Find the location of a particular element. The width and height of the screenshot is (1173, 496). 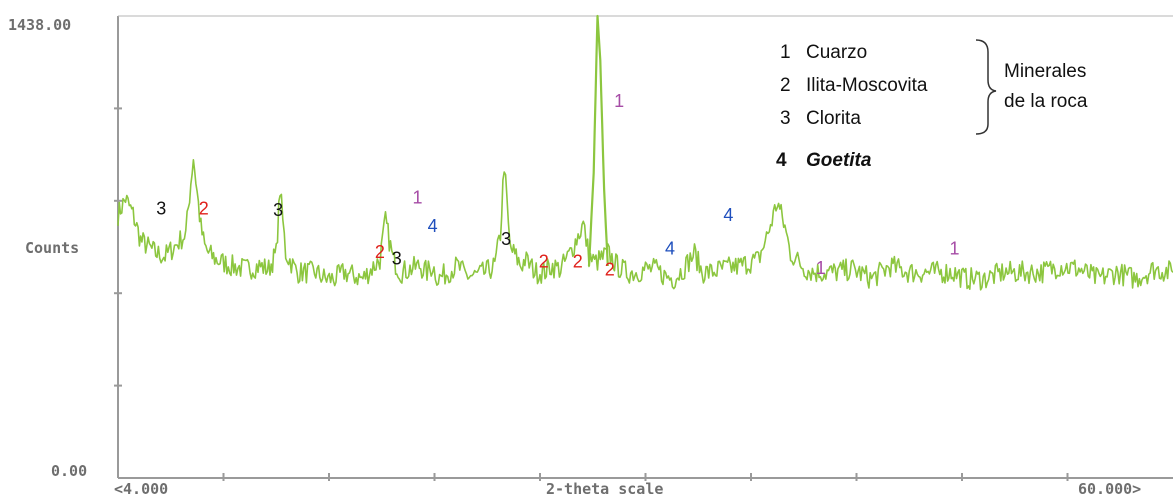

x-right-label: 60.000> is located at coordinates (1109, 488).